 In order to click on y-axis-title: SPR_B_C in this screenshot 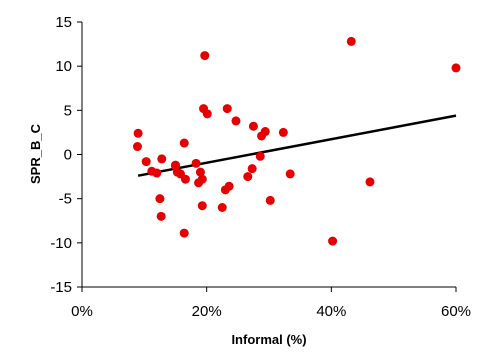, I will do `click(35, 153)`.